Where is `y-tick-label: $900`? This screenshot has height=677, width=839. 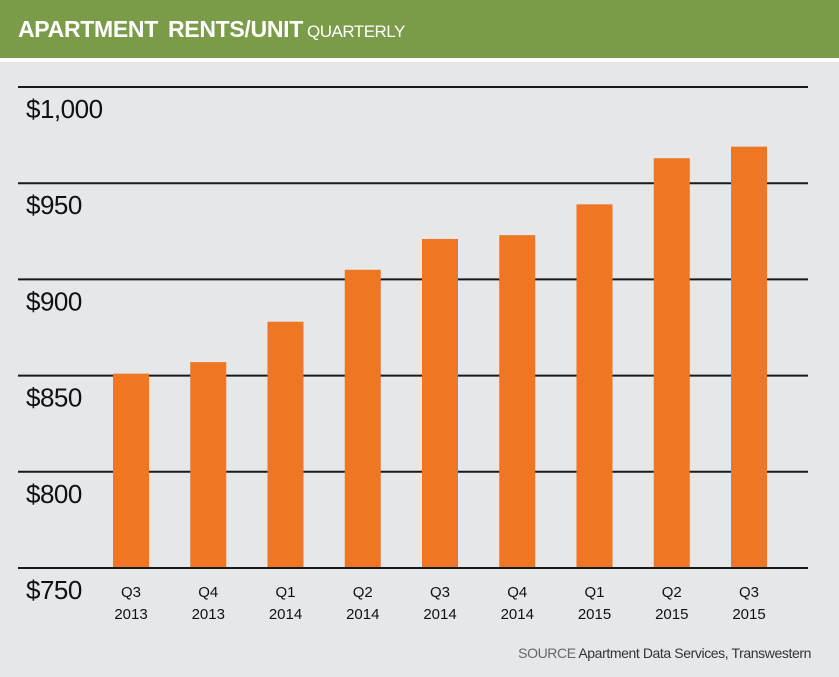 y-tick-label: $900 is located at coordinates (54, 301).